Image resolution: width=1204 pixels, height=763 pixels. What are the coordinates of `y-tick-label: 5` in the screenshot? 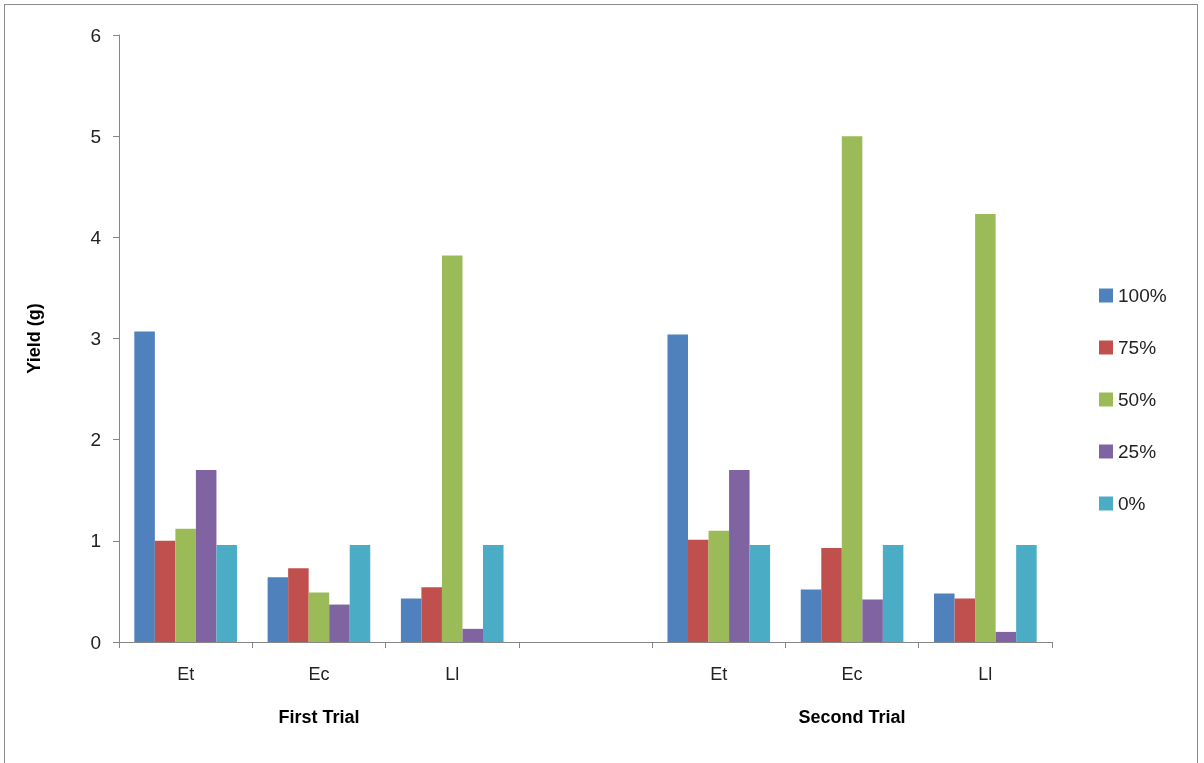 It's located at (95, 136).